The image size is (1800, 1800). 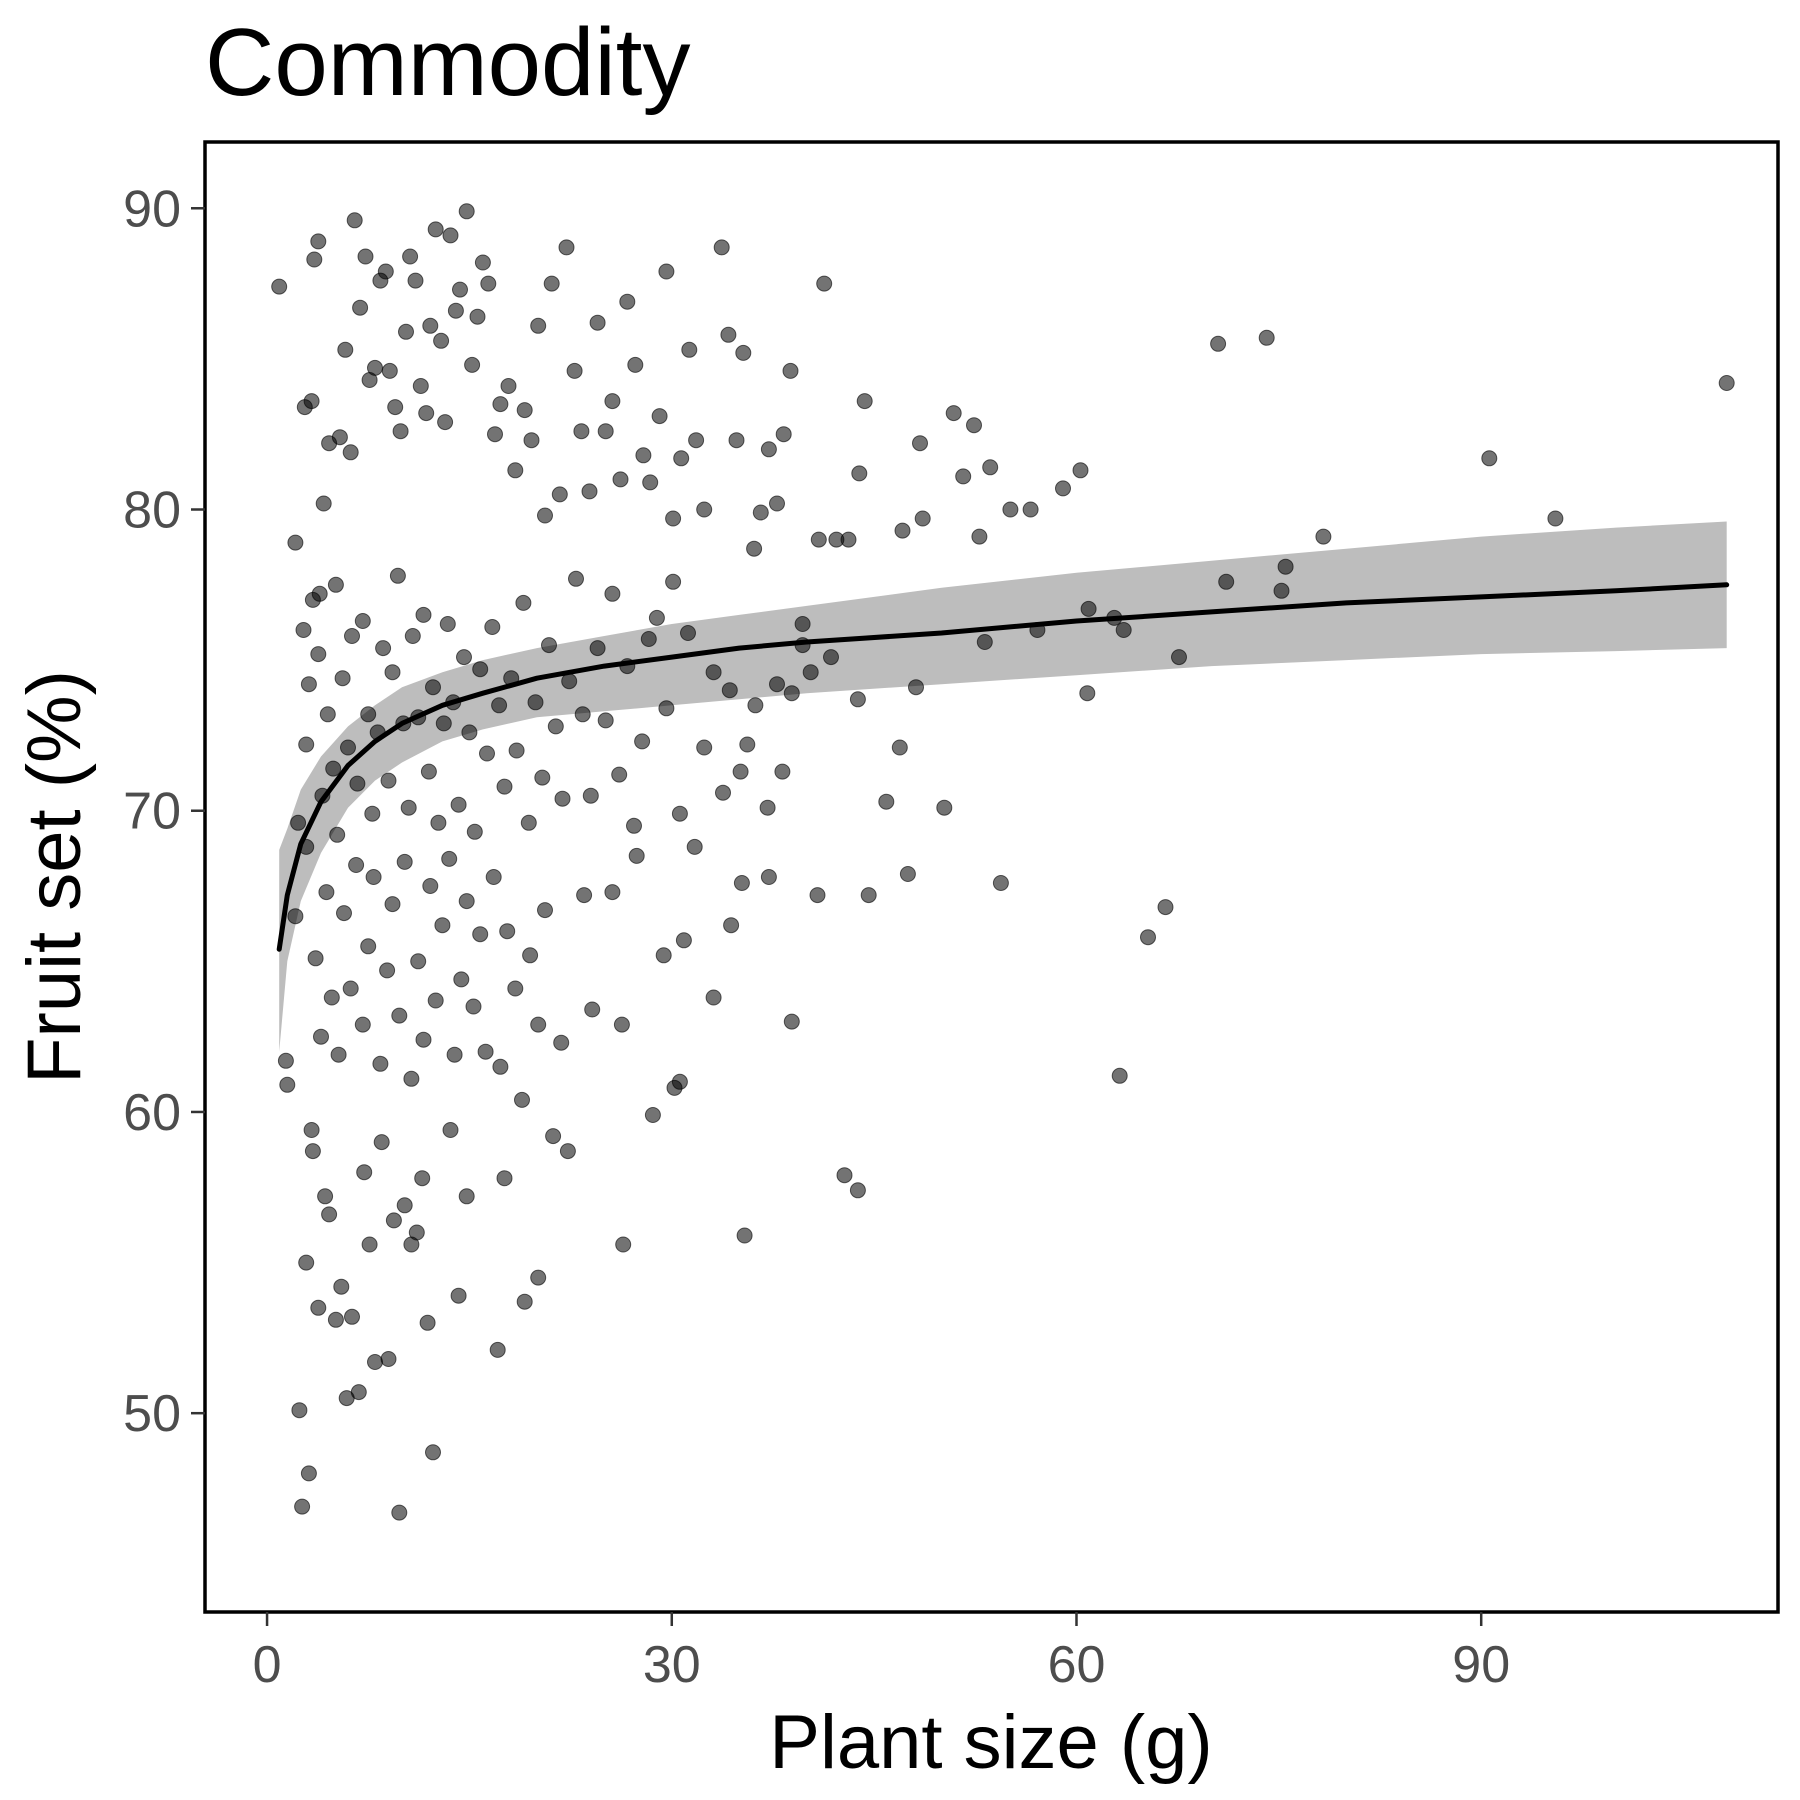 What do you see at coordinates (1481, 1665) in the screenshot?
I see `x-tick-label: 90` at bounding box center [1481, 1665].